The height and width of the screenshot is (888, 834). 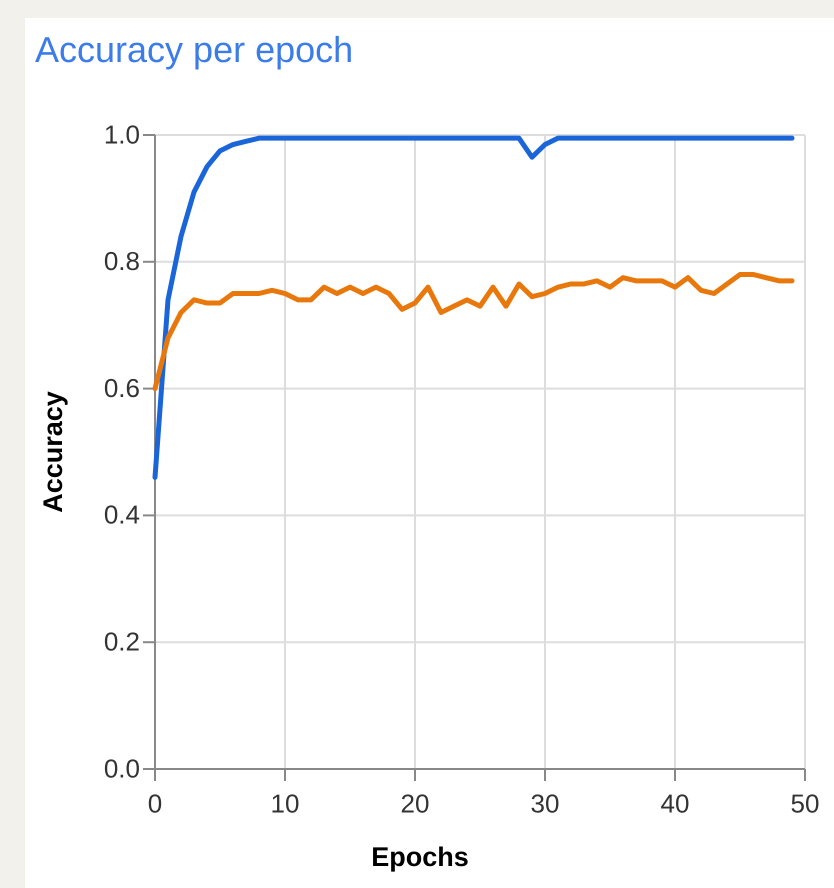 I want to click on y-tick-label: 1.0, so click(x=122, y=134).